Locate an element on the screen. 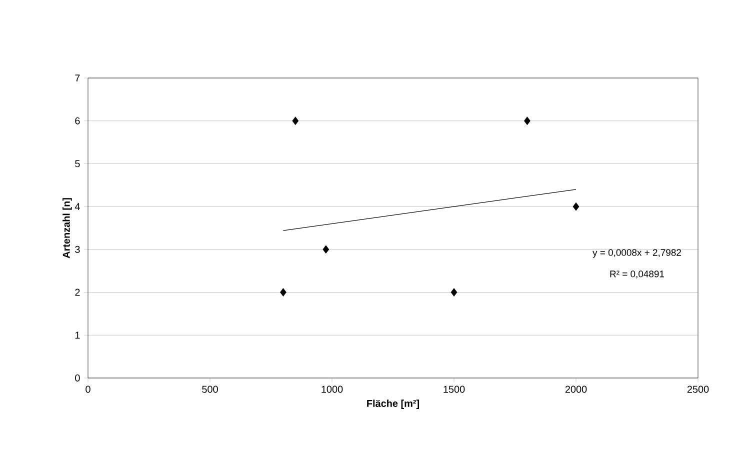  x-tick-label: 1500 is located at coordinates (454, 389).